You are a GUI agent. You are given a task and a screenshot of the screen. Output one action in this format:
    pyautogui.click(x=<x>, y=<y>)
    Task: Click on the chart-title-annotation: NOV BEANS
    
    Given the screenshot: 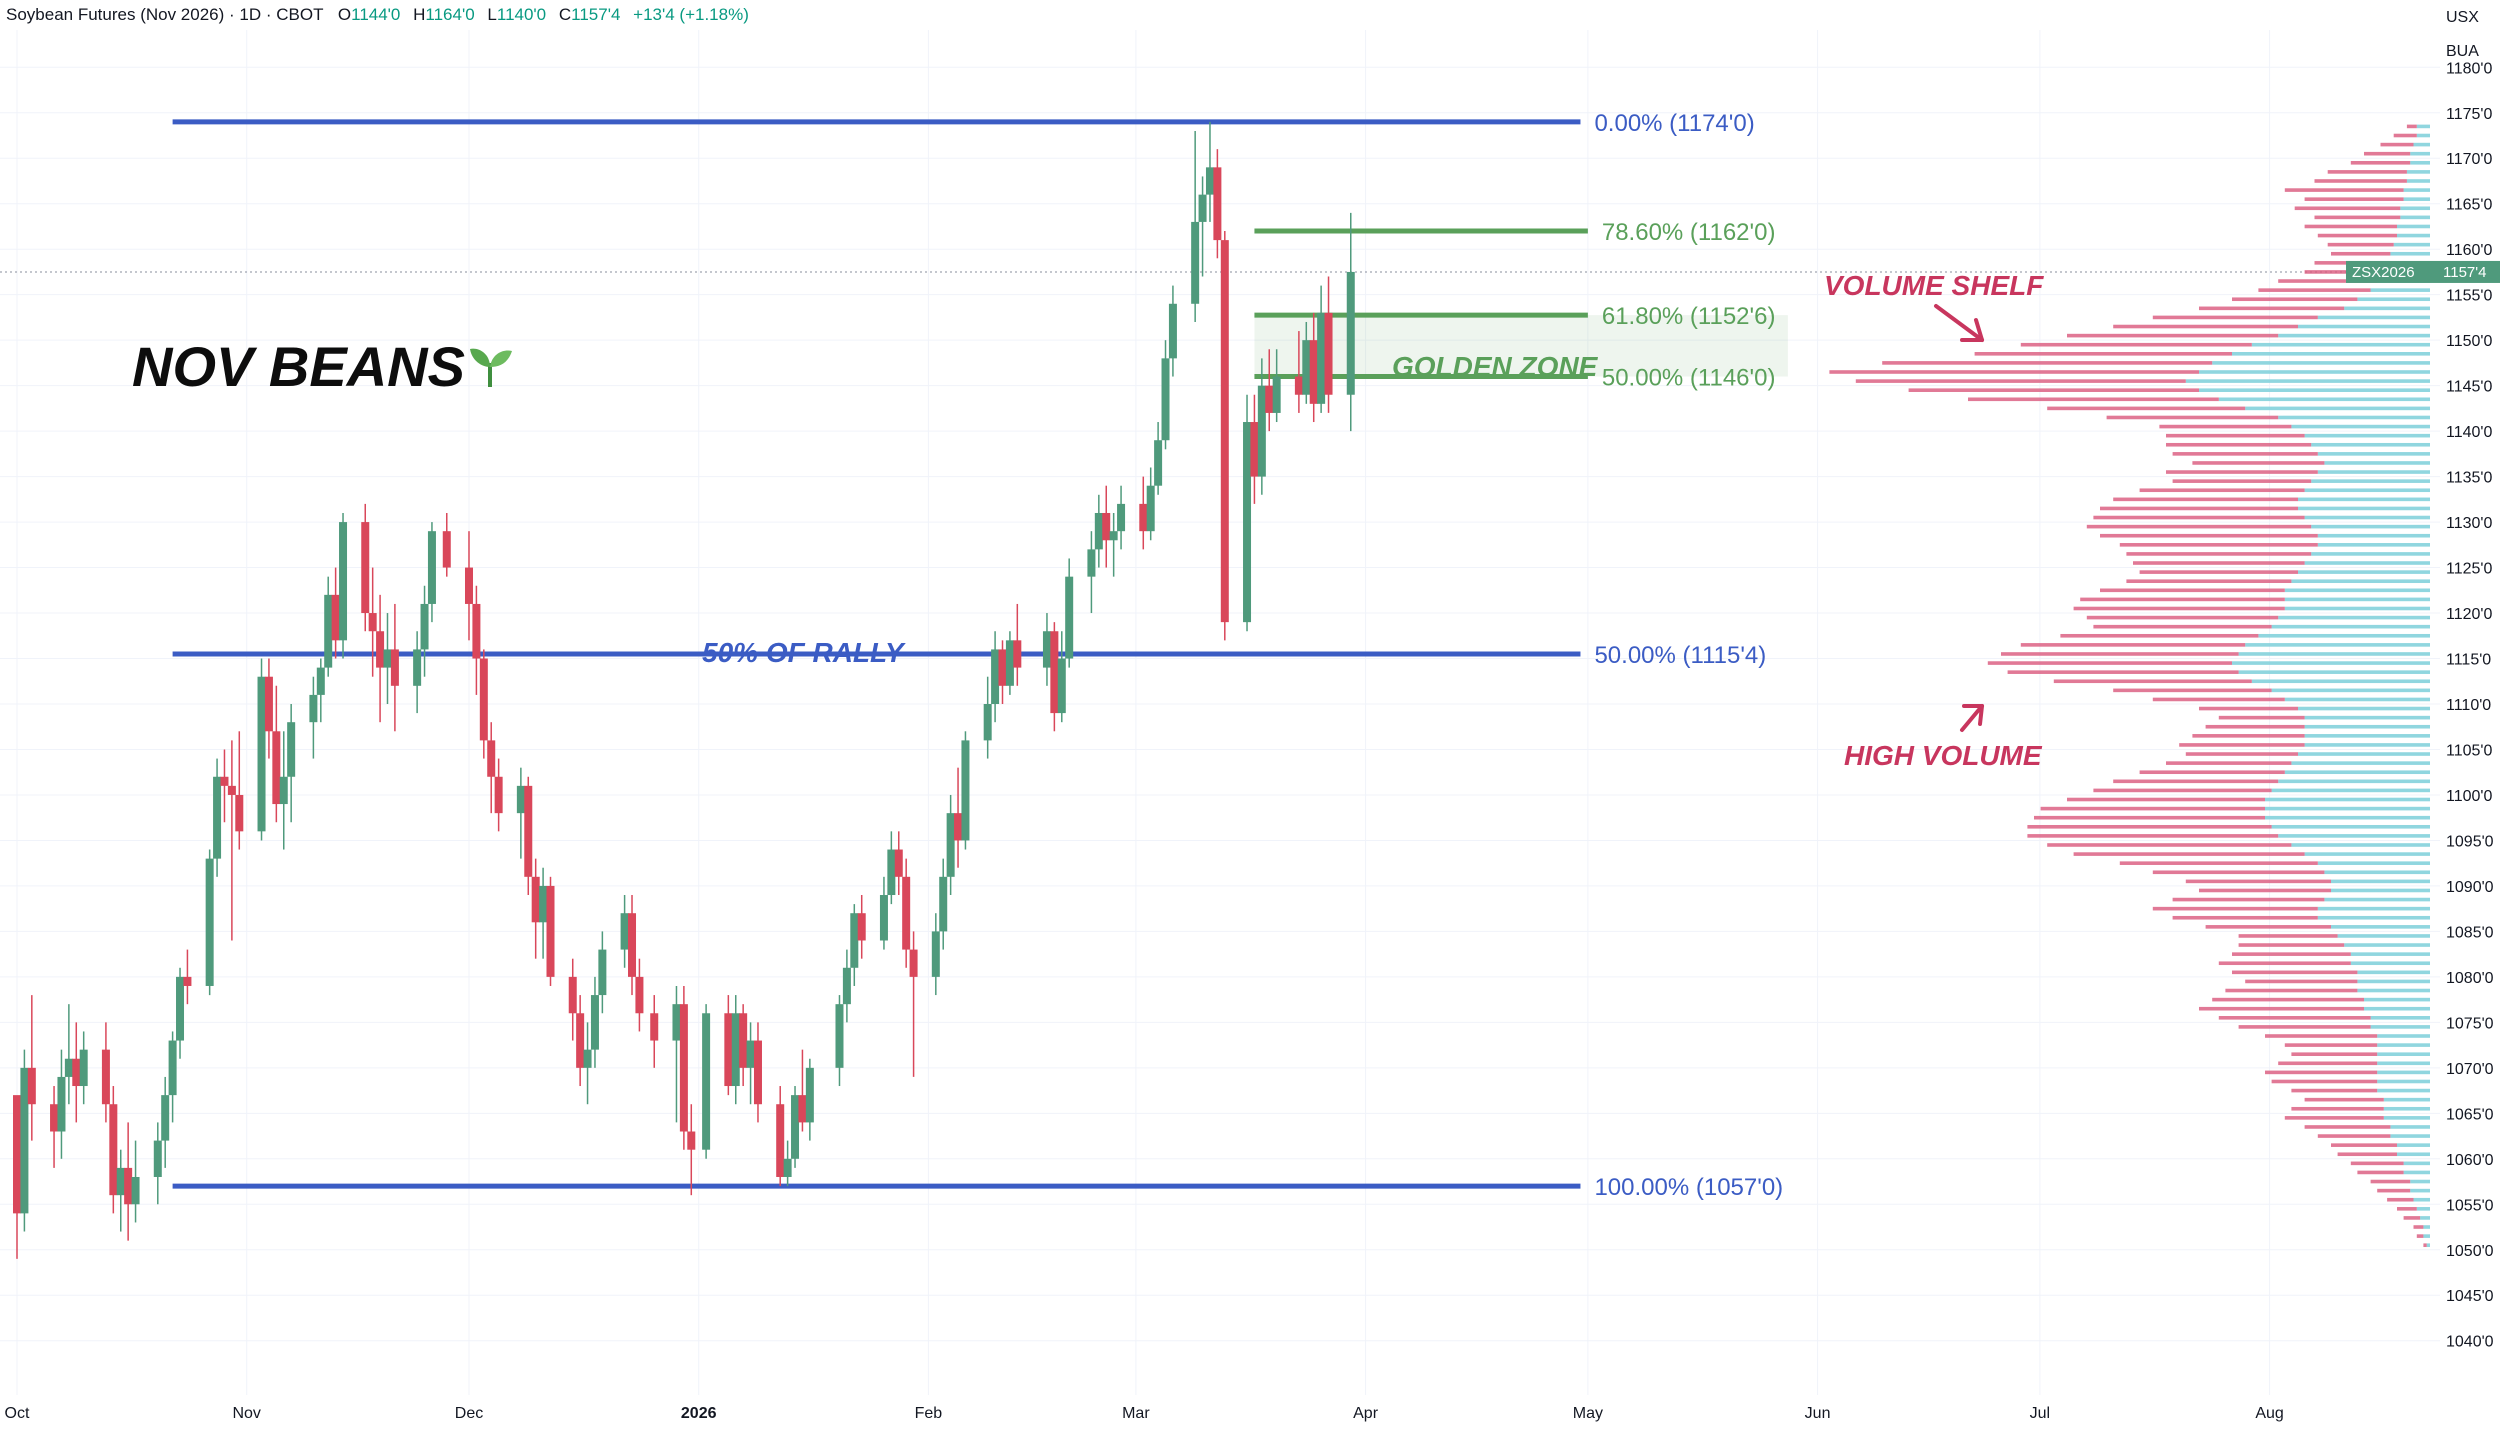 What is the action you would take?
    pyautogui.click(x=298, y=366)
    